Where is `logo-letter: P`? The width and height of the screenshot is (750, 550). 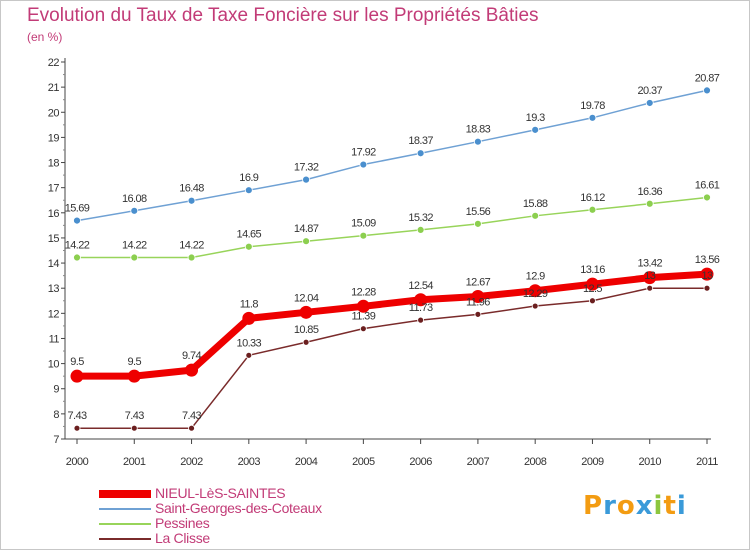
logo-letter: P is located at coordinates (593, 506).